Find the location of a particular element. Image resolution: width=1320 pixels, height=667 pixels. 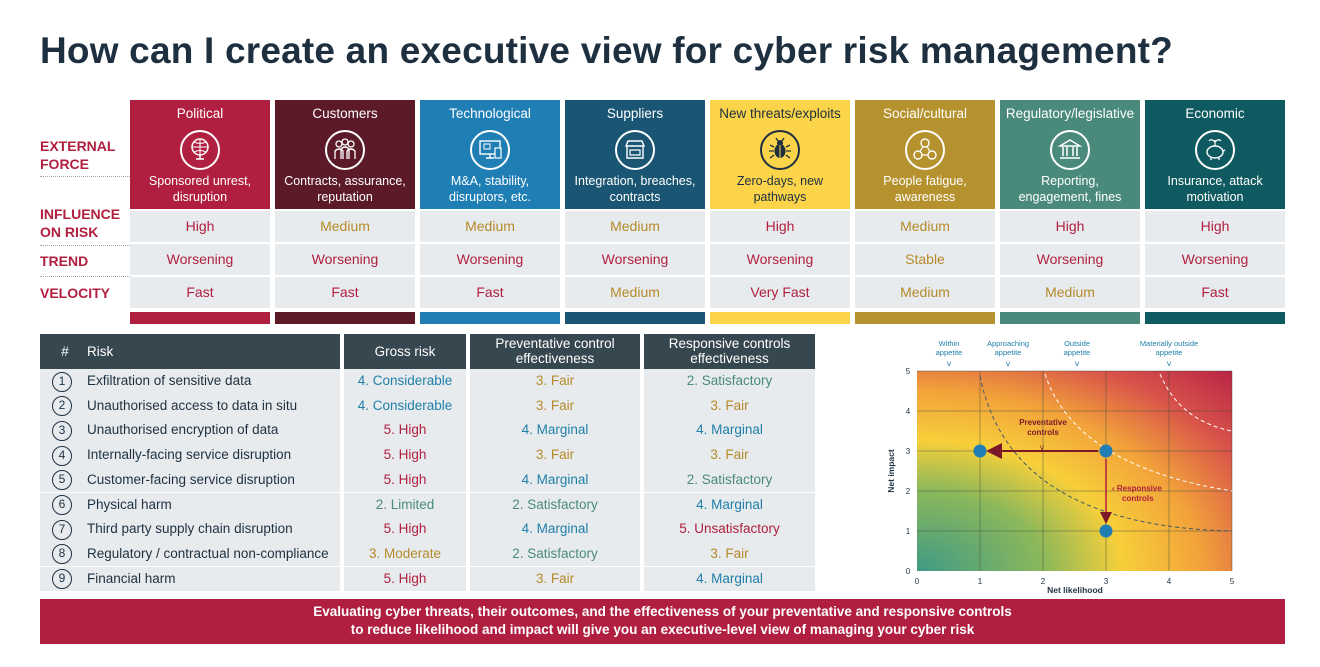

devices-icon is located at coordinates (490, 150).